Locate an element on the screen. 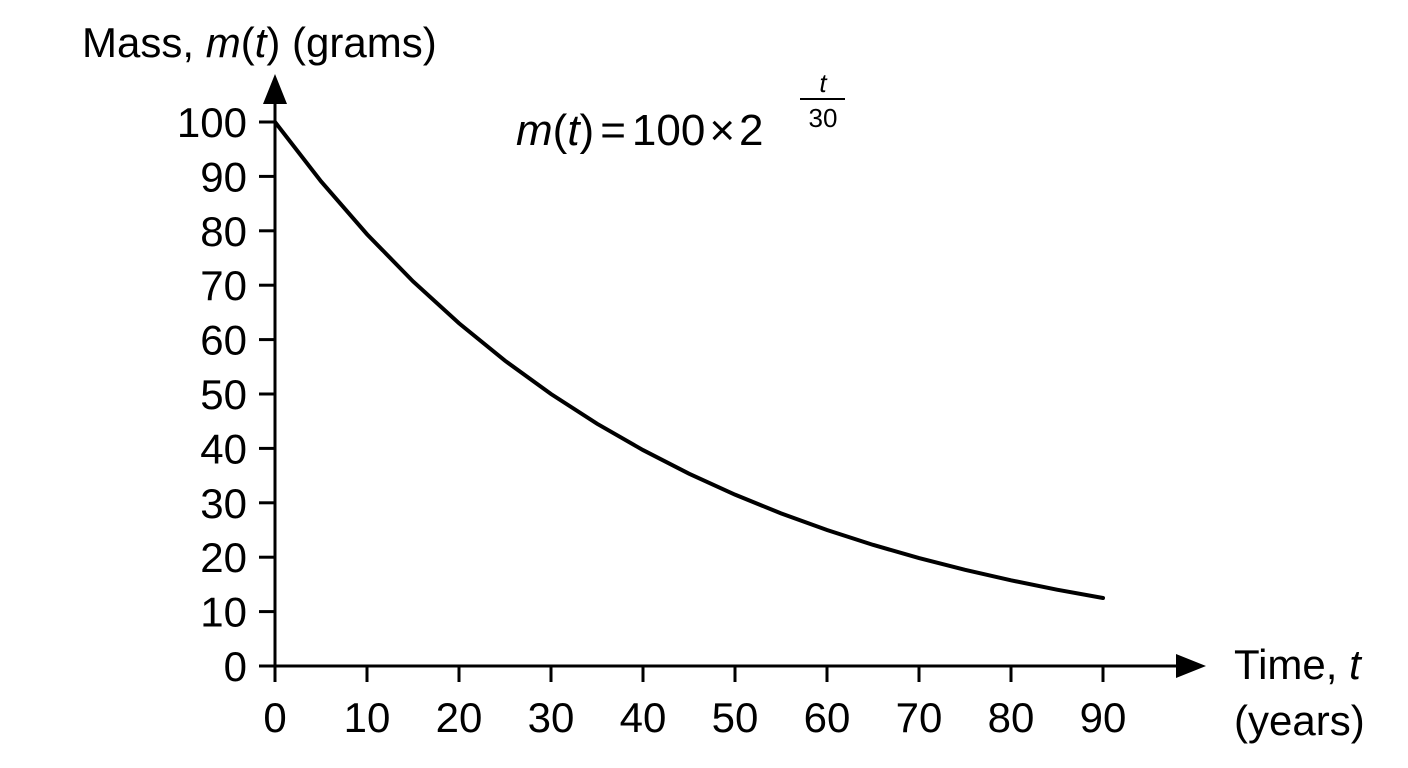 Image resolution: width=1408 pixels, height=768 pixels. formula-exponent-denominator: 30 is located at coordinates (823, 118).